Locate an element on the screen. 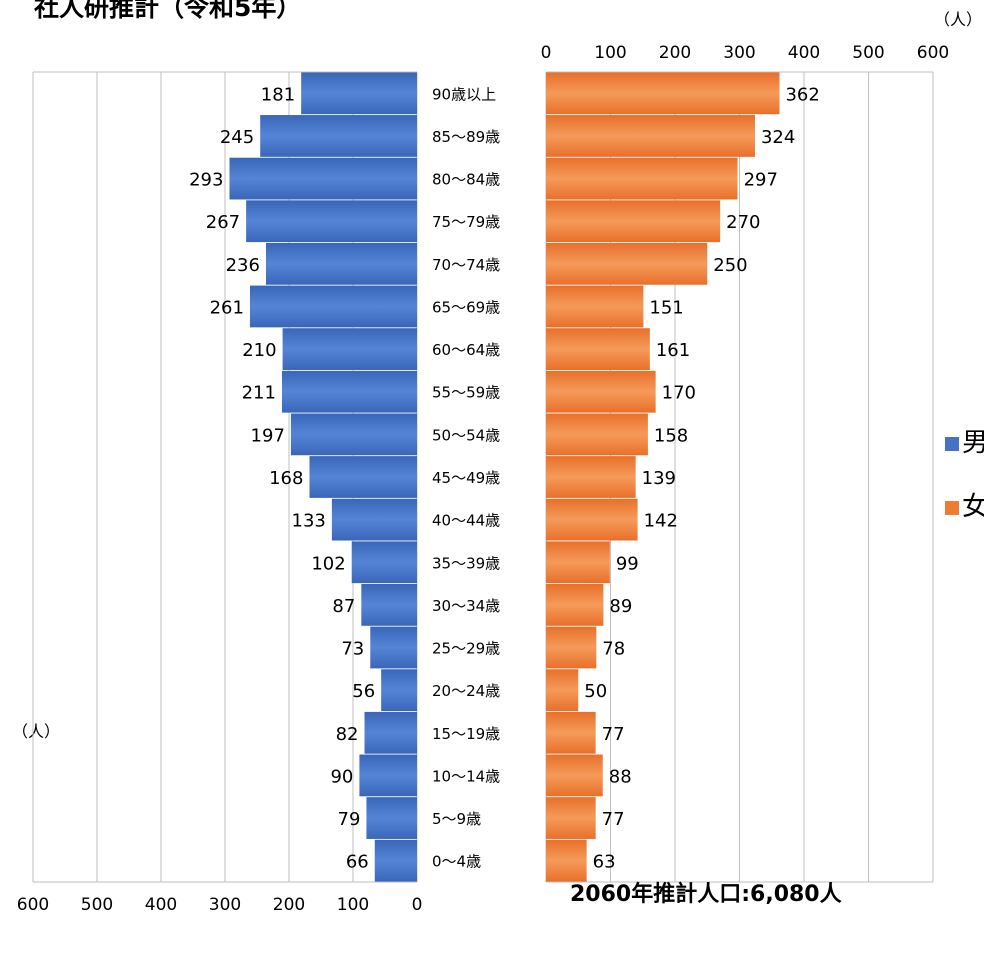 This screenshot has height=953, width=984. legend-swatch-male is located at coordinates (952, 443).